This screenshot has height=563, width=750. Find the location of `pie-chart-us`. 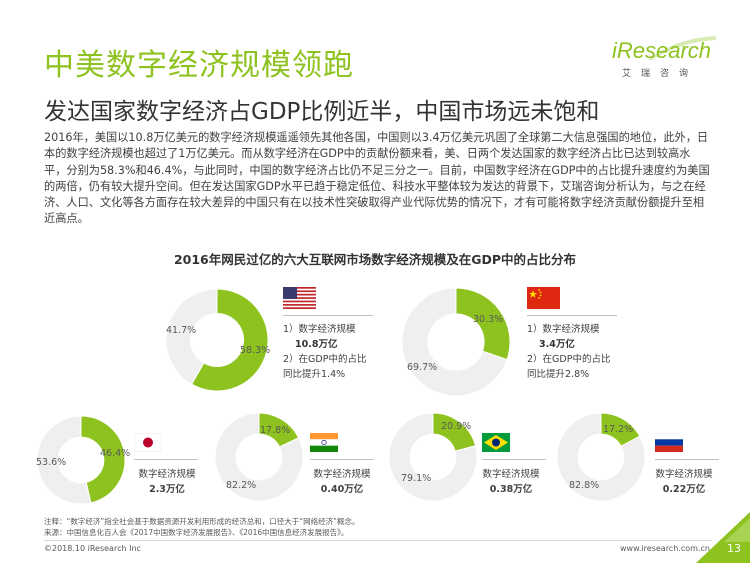

pie-chart-us is located at coordinates (217, 340).